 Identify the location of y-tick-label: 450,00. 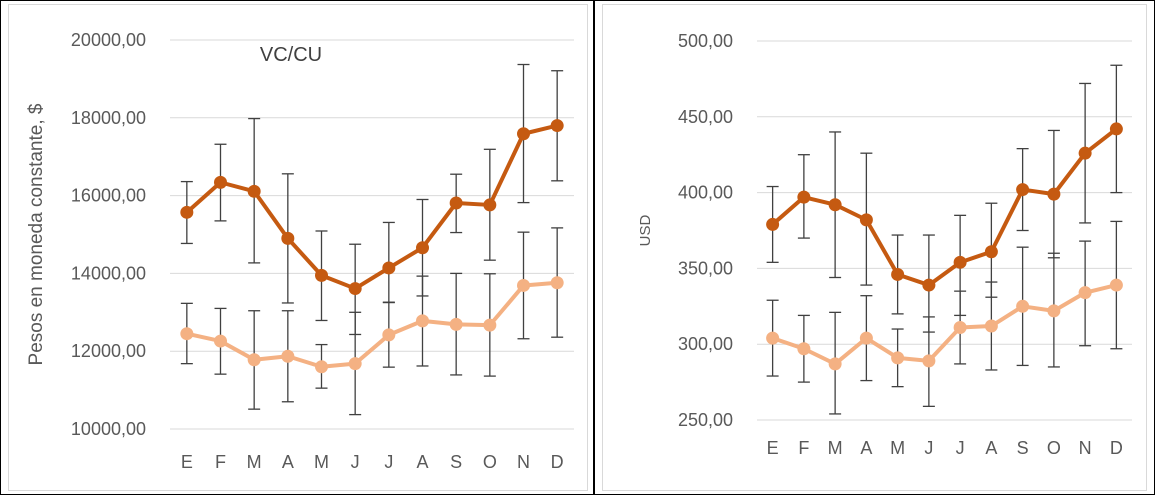
(705, 117).